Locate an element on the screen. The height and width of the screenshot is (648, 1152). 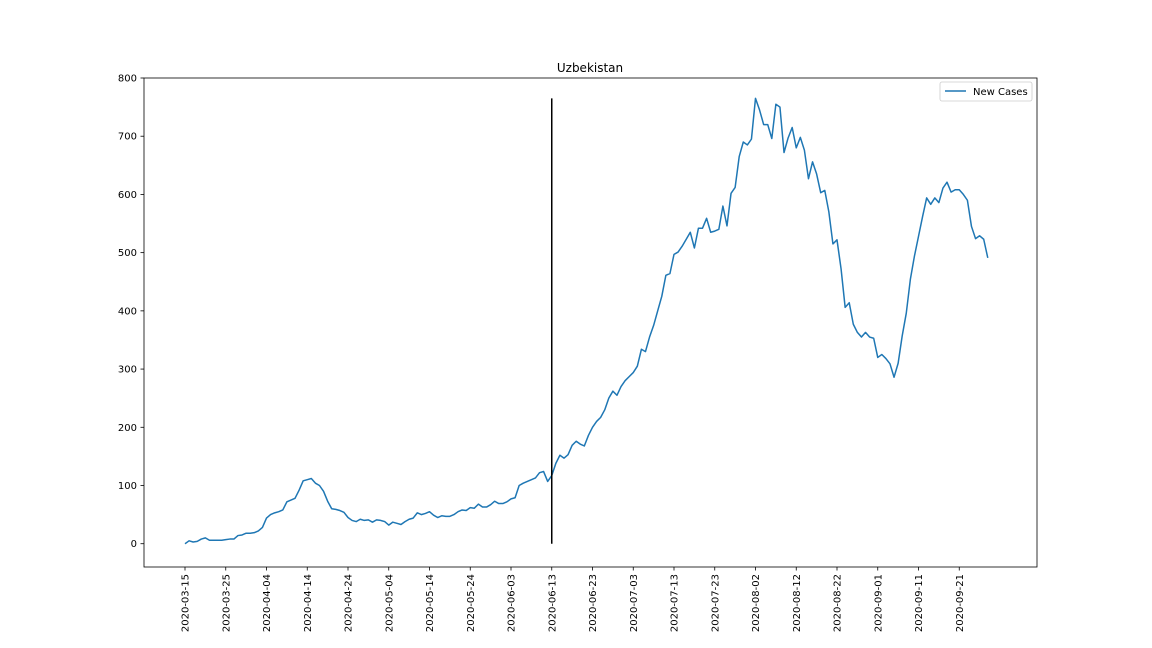
x-tick-label: 2020-03-15 is located at coordinates (186, 603).